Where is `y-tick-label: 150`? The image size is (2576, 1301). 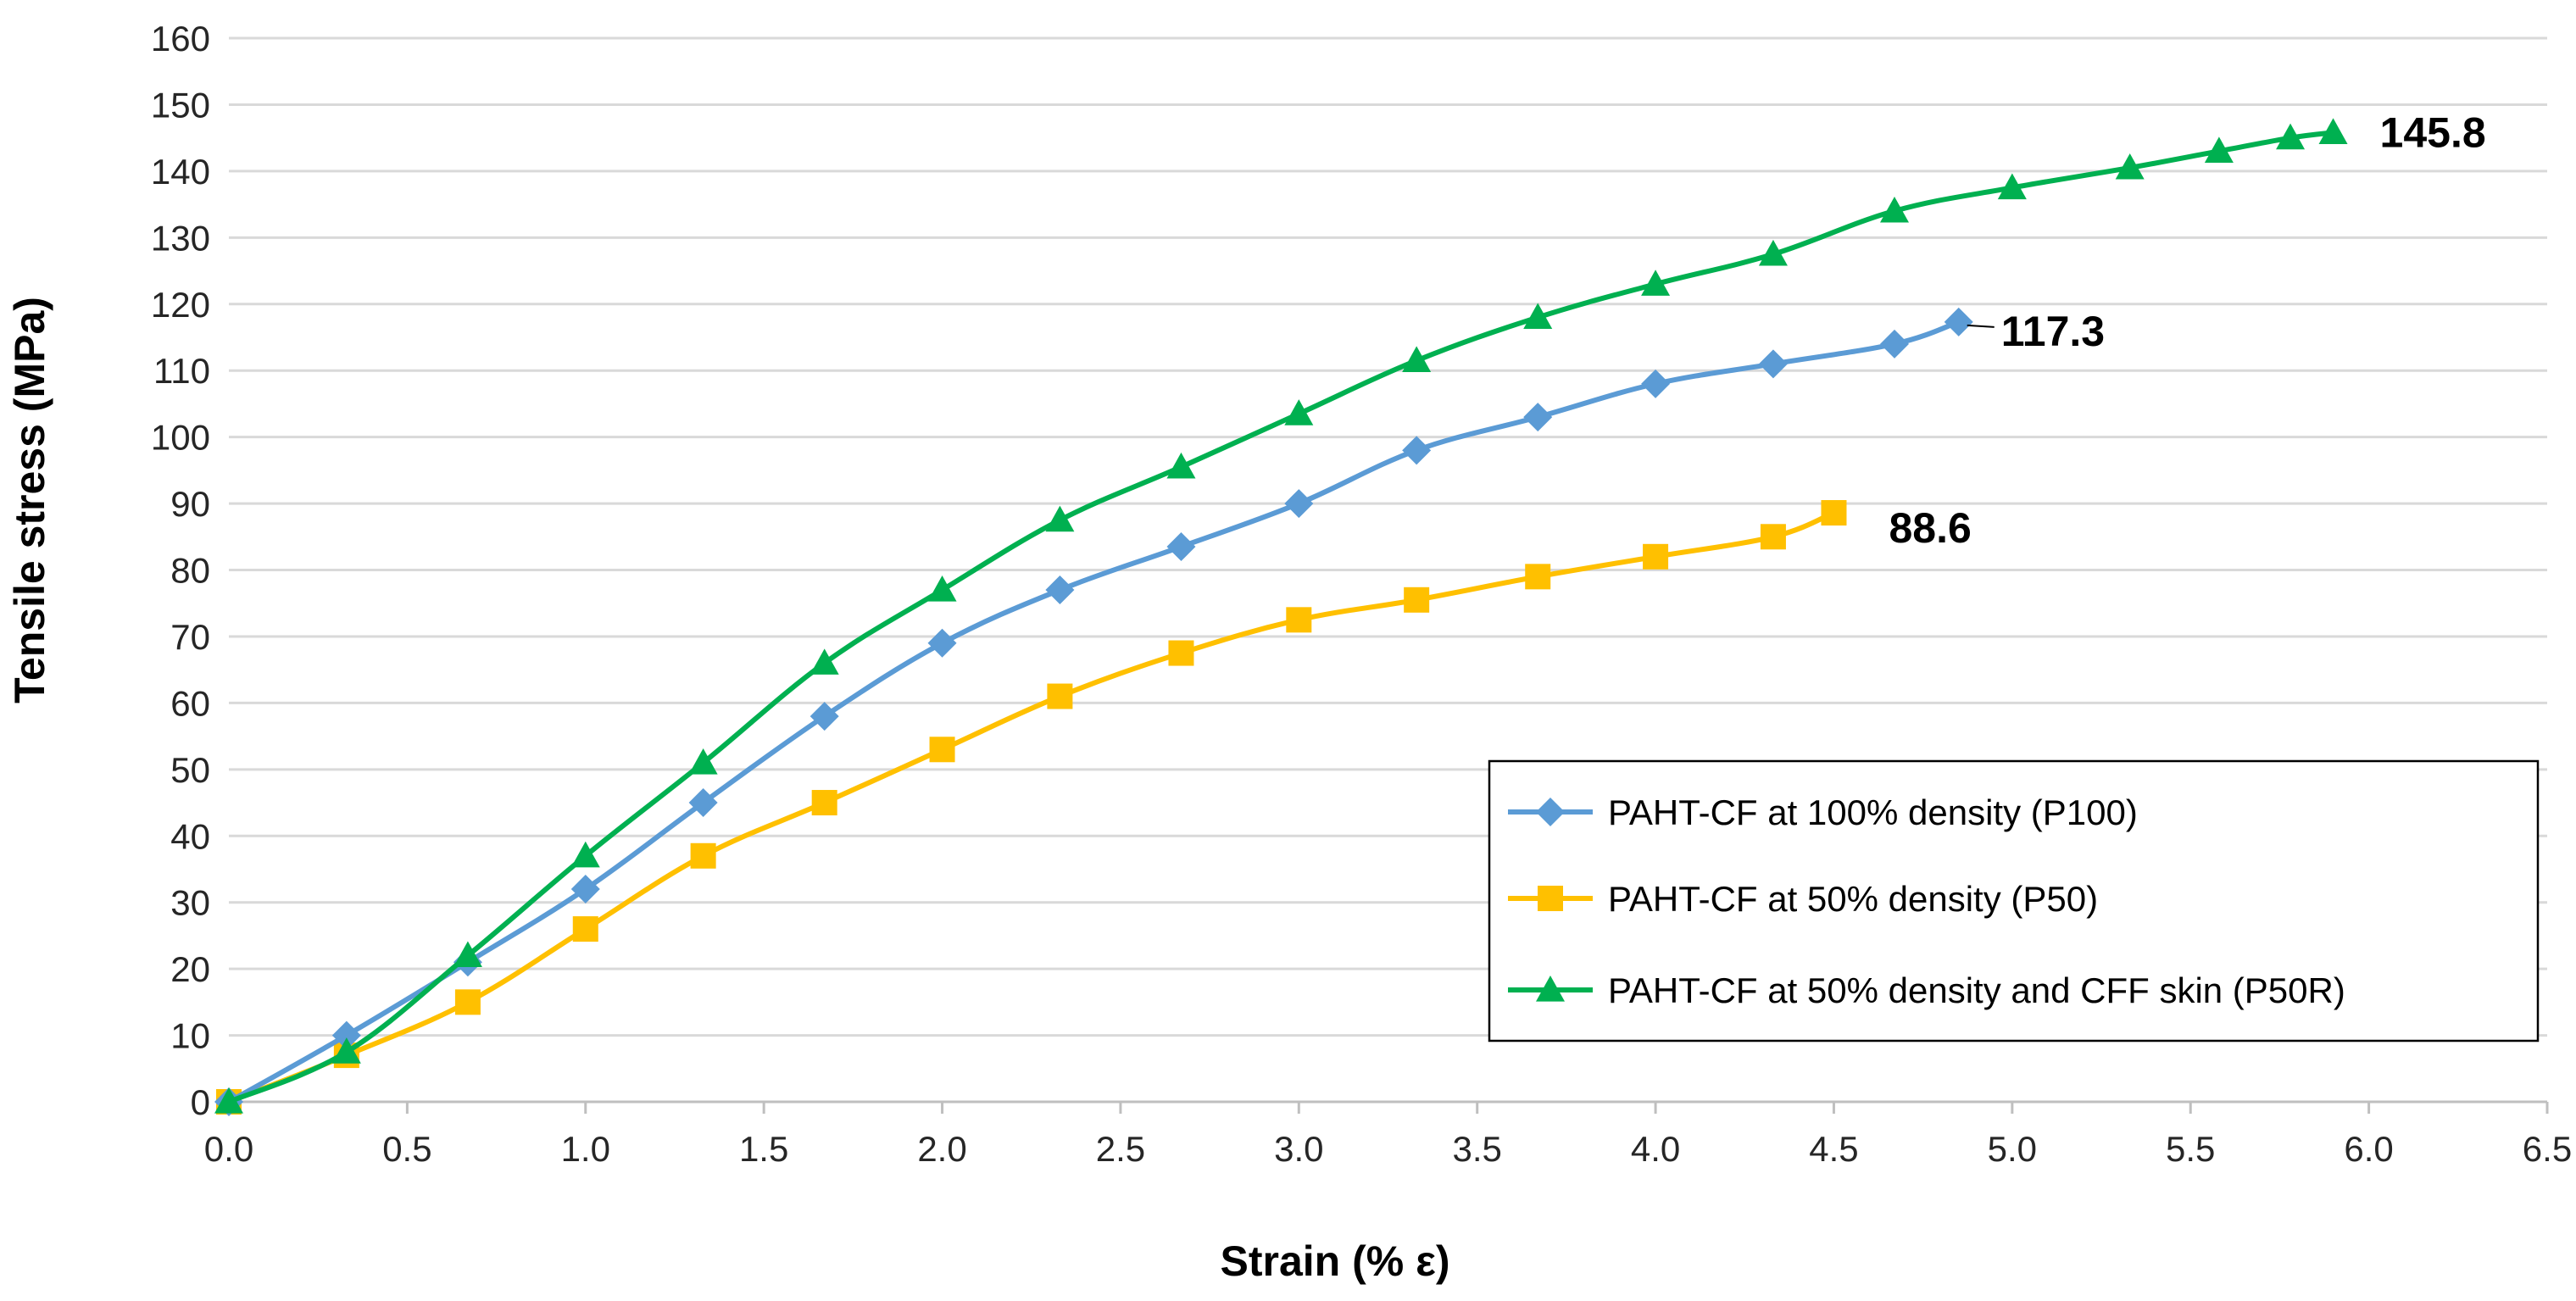 y-tick-label: 150 is located at coordinates (180, 105).